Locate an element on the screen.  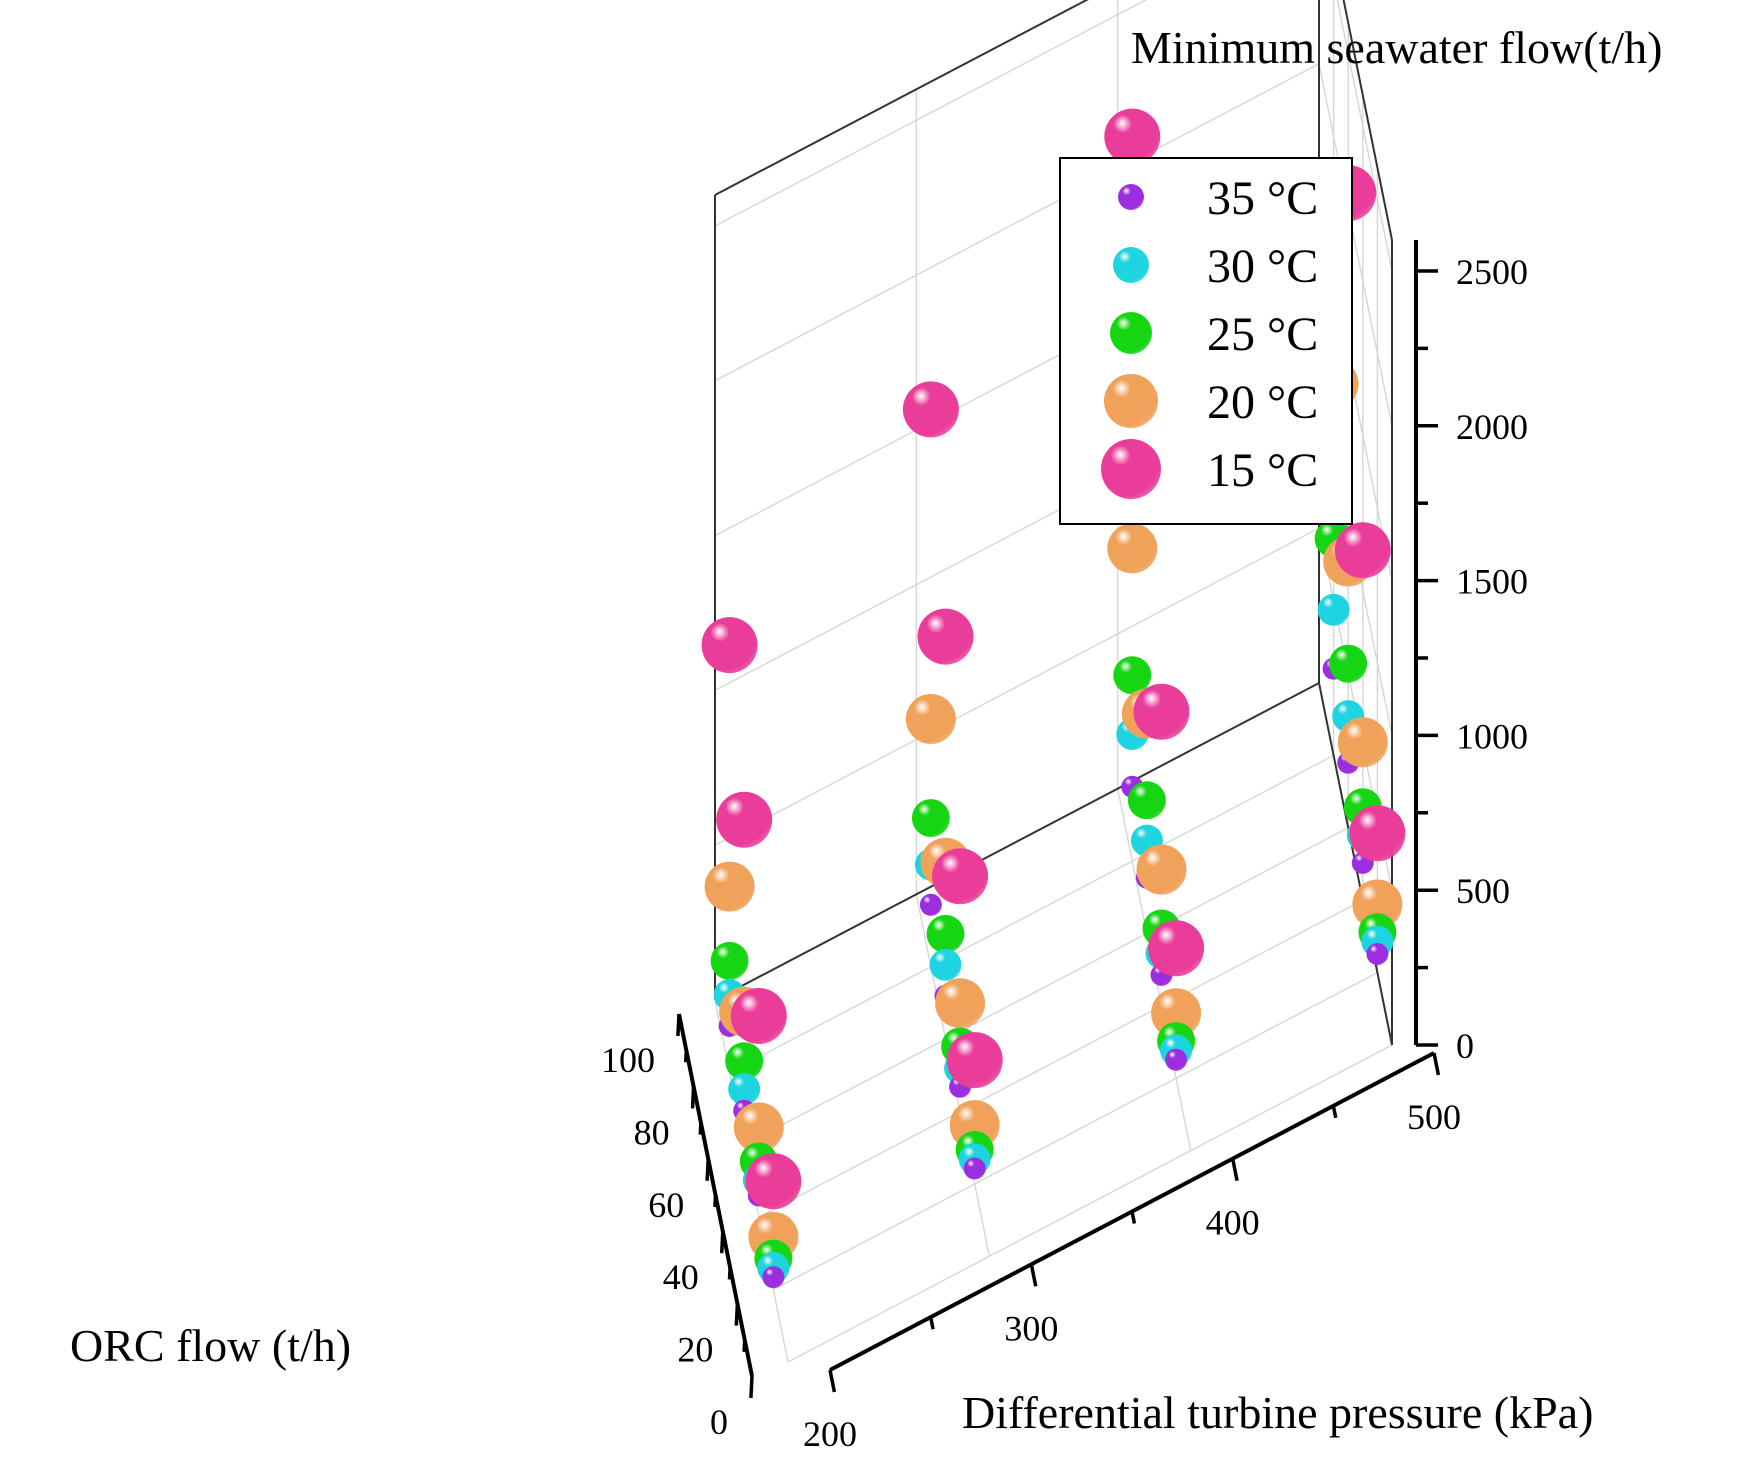
legend-label: 15 °C is located at coordinates (1262, 470).